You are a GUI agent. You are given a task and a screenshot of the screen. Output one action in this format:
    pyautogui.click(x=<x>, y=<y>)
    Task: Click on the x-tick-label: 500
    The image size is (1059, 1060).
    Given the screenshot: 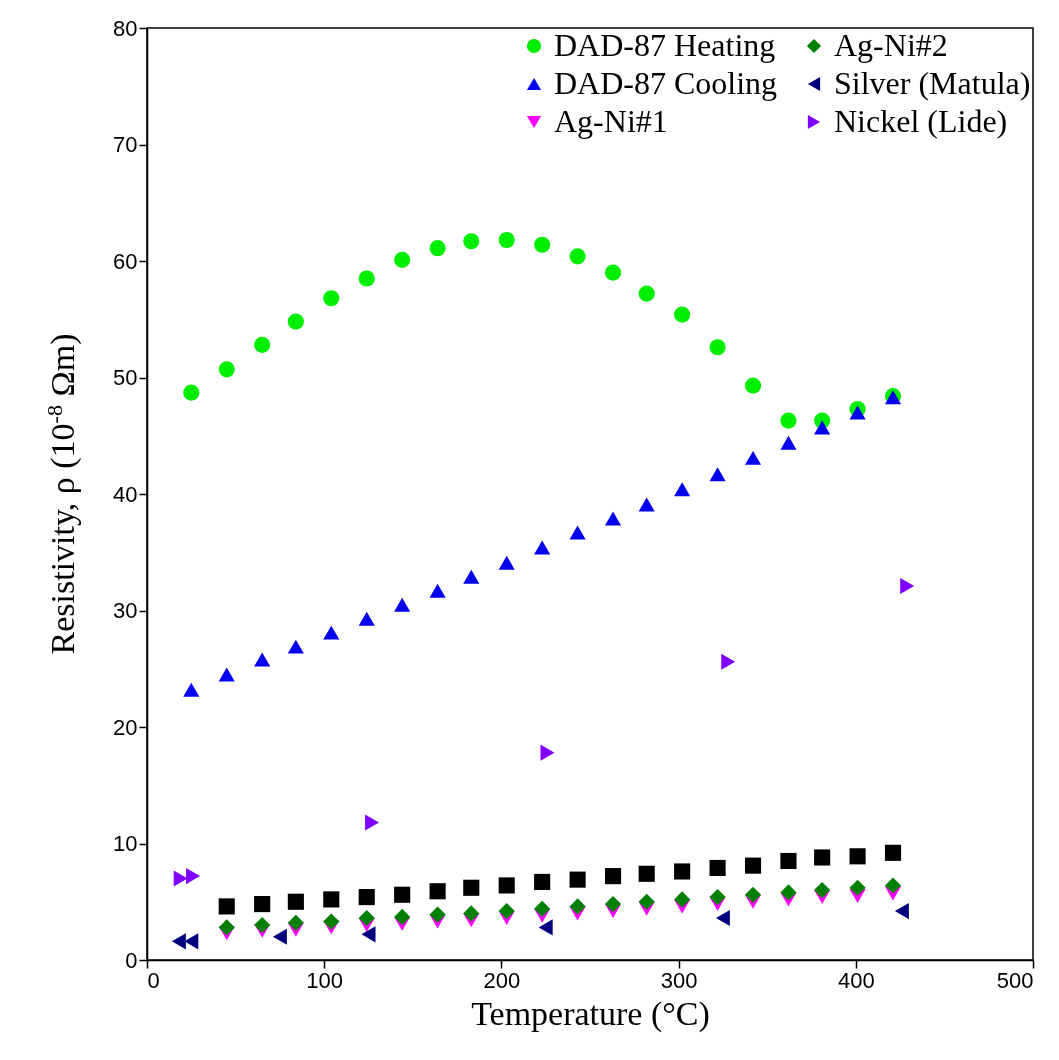 What is the action you would take?
    pyautogui.click(x=1015, y=980)
    